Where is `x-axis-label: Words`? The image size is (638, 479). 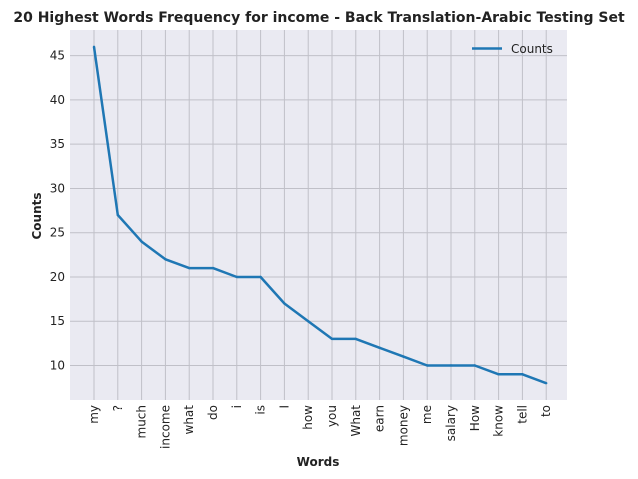
x-axis-label: Words is located at coordinates (318, 462).